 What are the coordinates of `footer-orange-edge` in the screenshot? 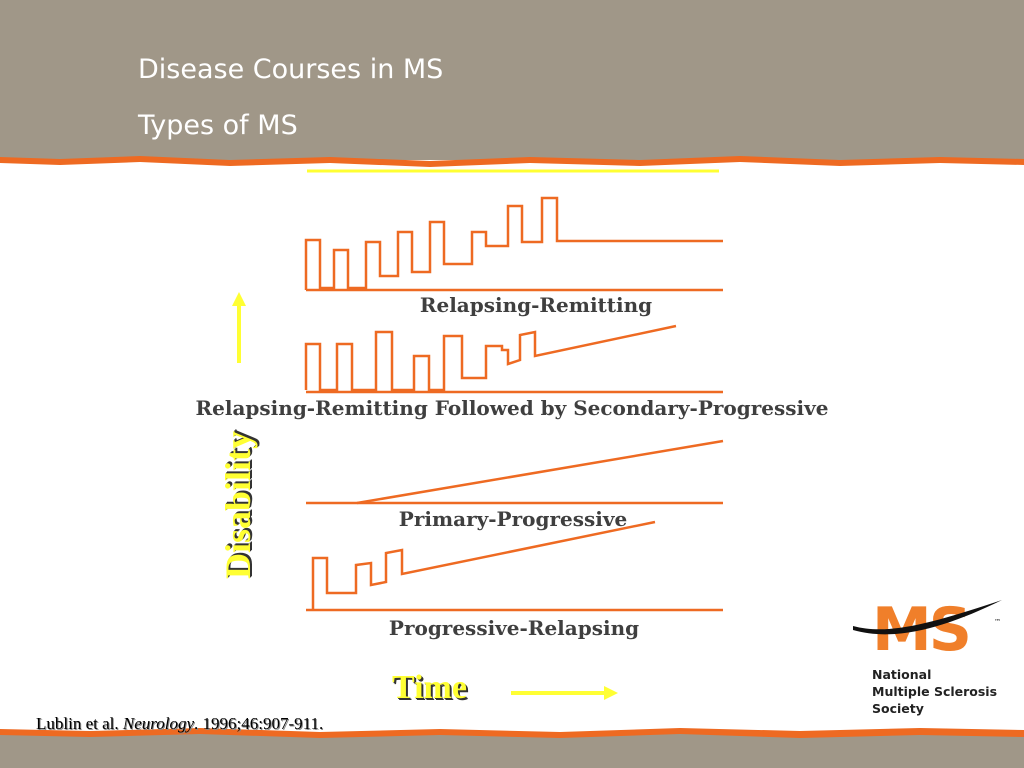 It's located at (512, 733).